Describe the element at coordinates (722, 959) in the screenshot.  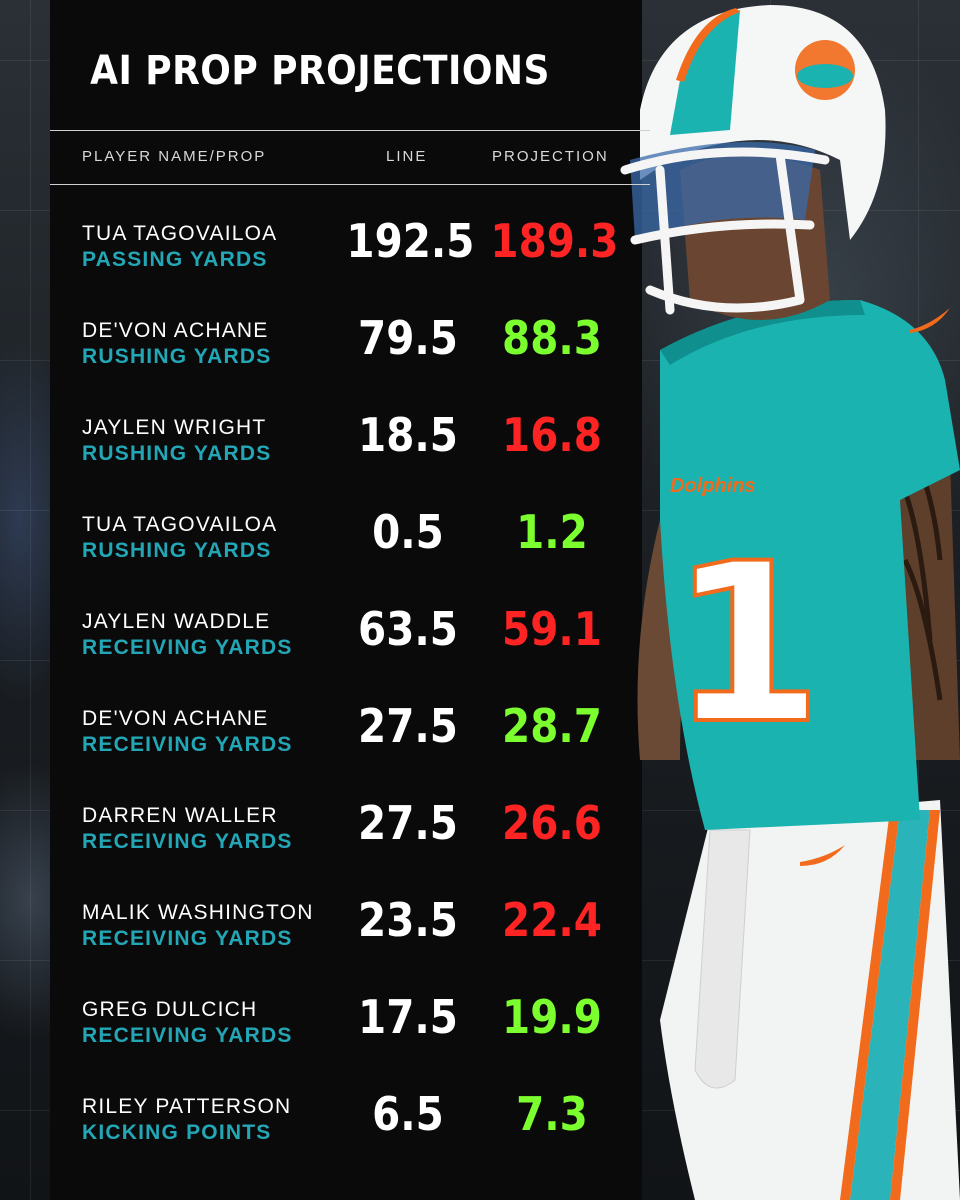
I see `towel` at that location.